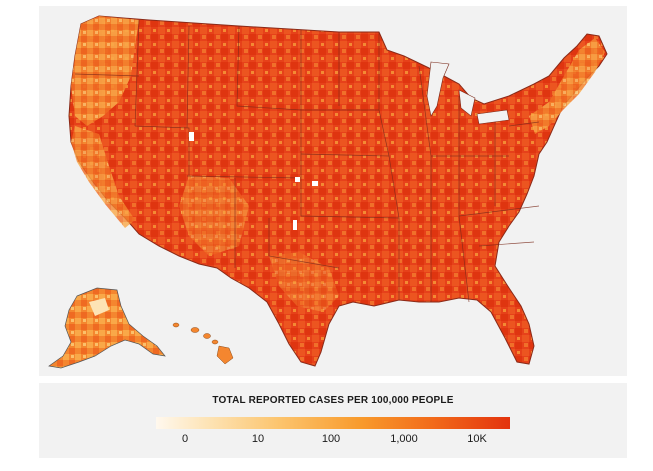 This screenshot has height=471, width=653. What do you see at coordinates (214, 216) in the screenshot?
I see `mountain-west-light` at bounding box center [214, 216].